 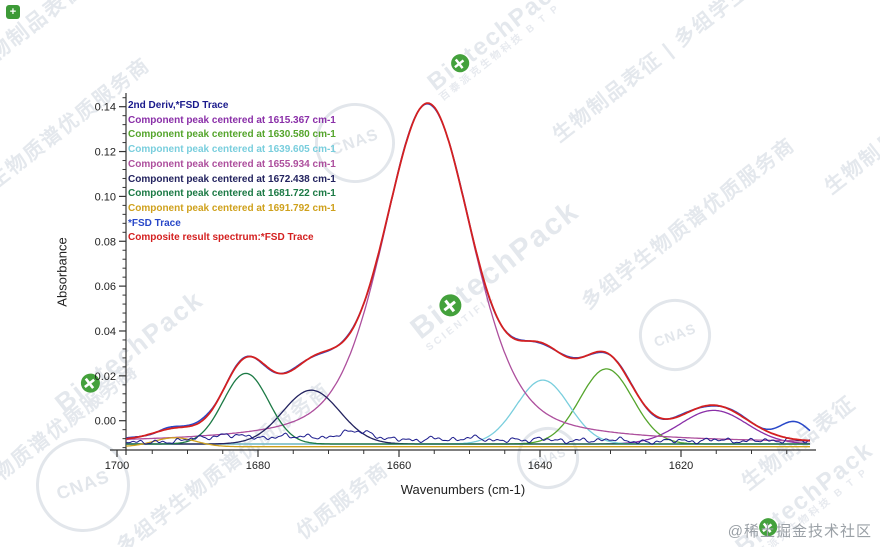 What do you see at coordinates (232, 194) in the screenshot?
I see `legend-item-6: Component peak centered at 1681.722 cm-1` at bounding box center [232, 194].